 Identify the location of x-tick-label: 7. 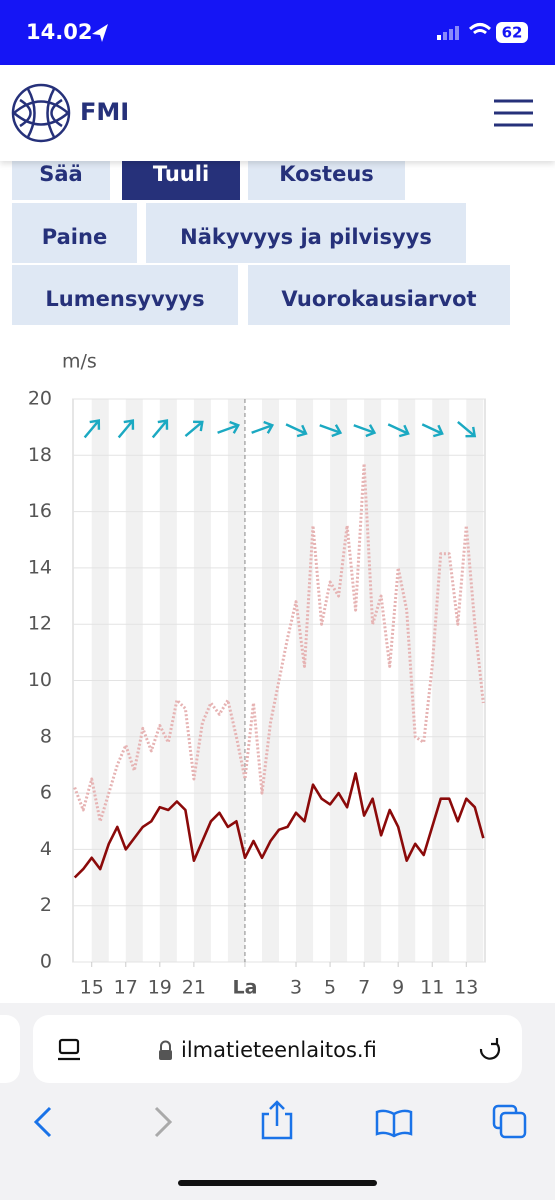
(364, 988).